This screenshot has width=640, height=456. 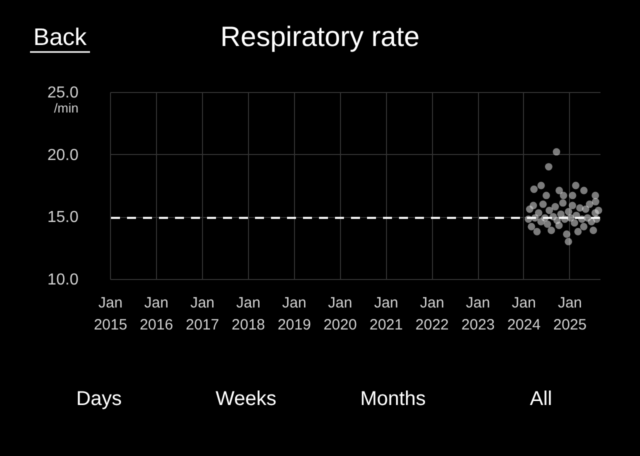 What do you see at coordinates (294, 314) in the screenshot?
I see `x-tick-label: Jan 2019` at bounding box center [294, 314].